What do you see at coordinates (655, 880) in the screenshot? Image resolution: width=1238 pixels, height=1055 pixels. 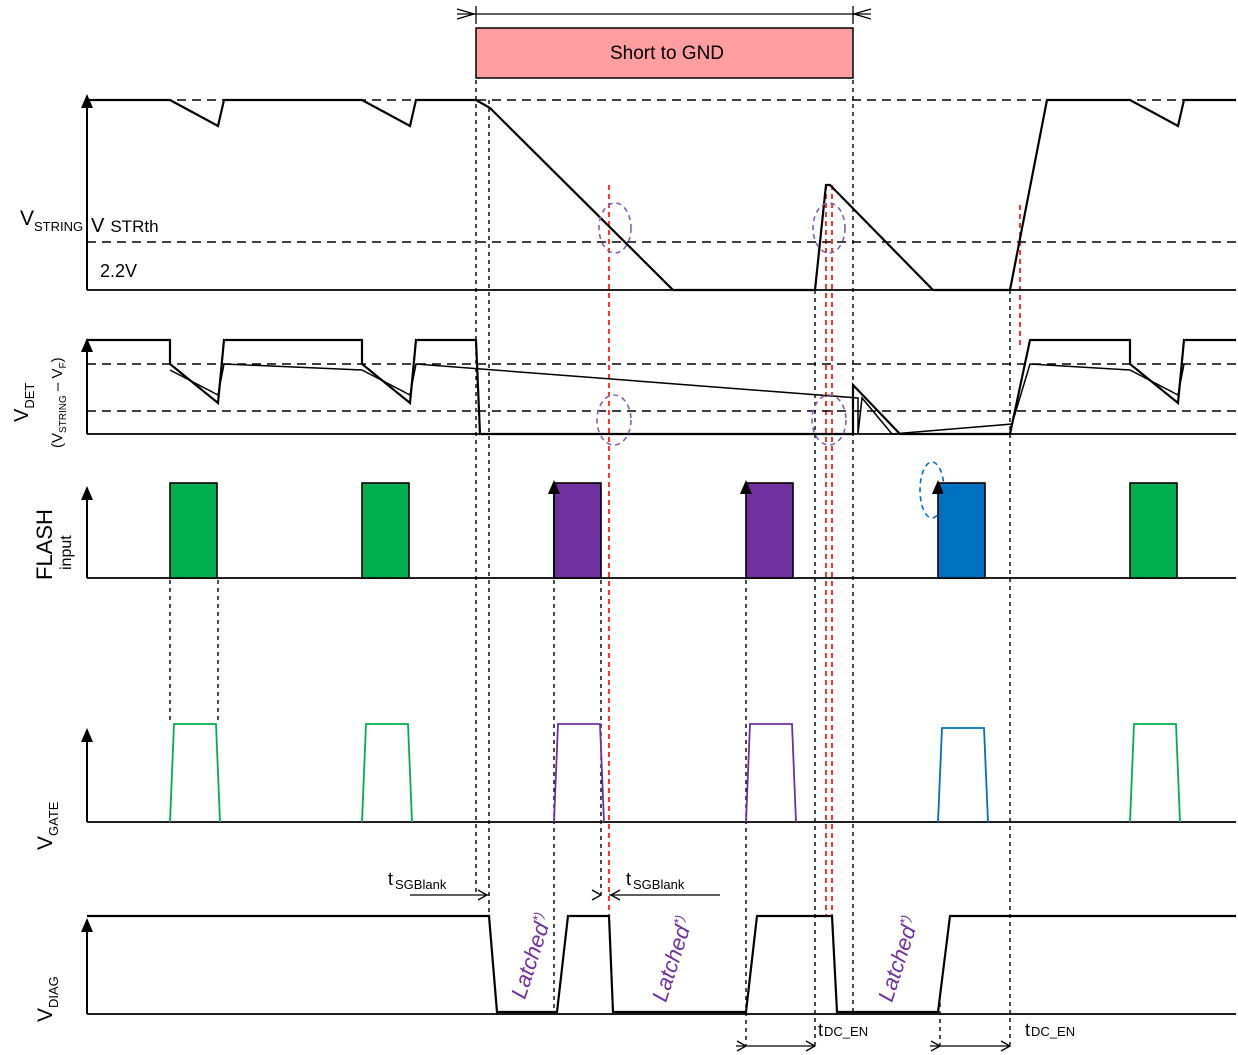 I see `tsgblank2-label: t SGBlank` at bounding box center [655, 880].